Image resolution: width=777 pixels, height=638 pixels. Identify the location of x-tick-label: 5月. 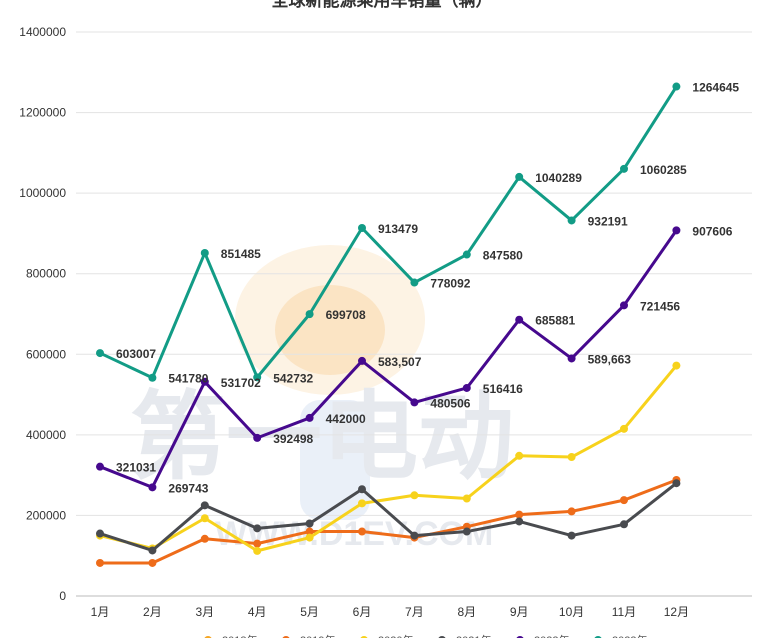
(309, 612).